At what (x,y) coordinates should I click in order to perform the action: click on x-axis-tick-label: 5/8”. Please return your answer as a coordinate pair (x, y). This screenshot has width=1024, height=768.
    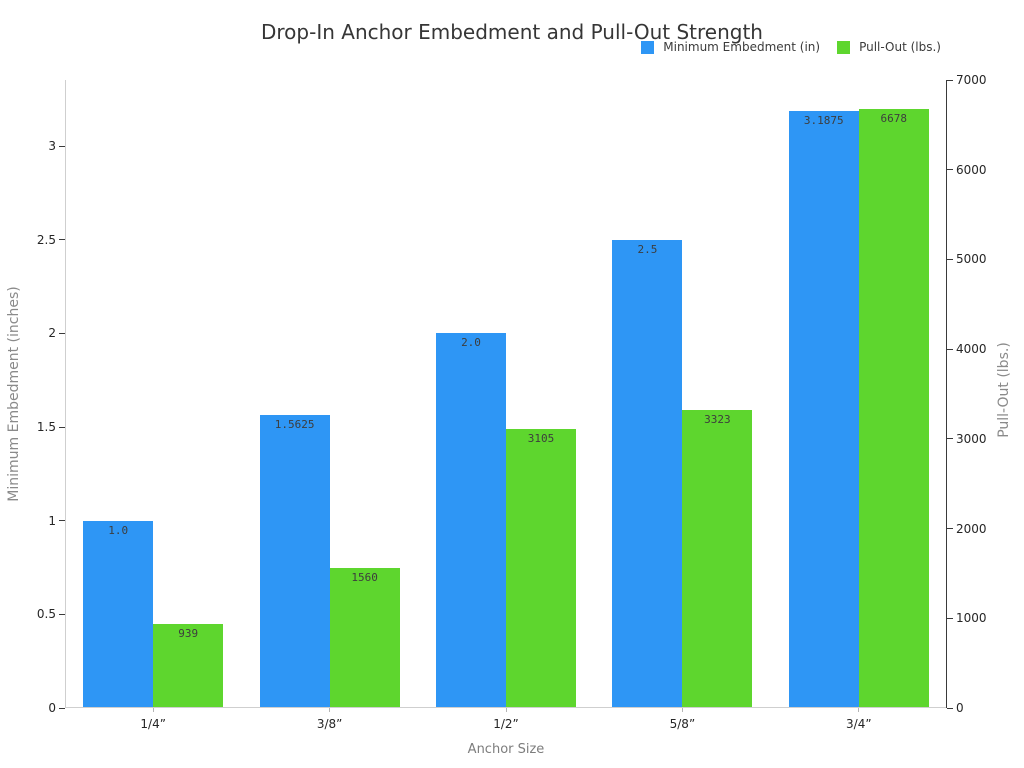
    Looking at the image, I should click on (682, 724).